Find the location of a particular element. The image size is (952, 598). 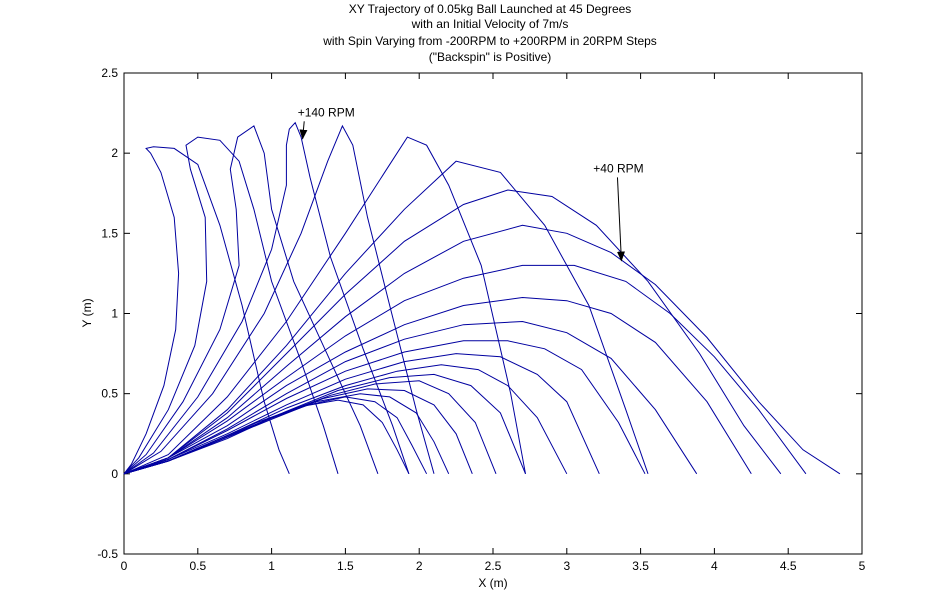

y-tick-label: 2.5 is located at coordinates (109, 73).